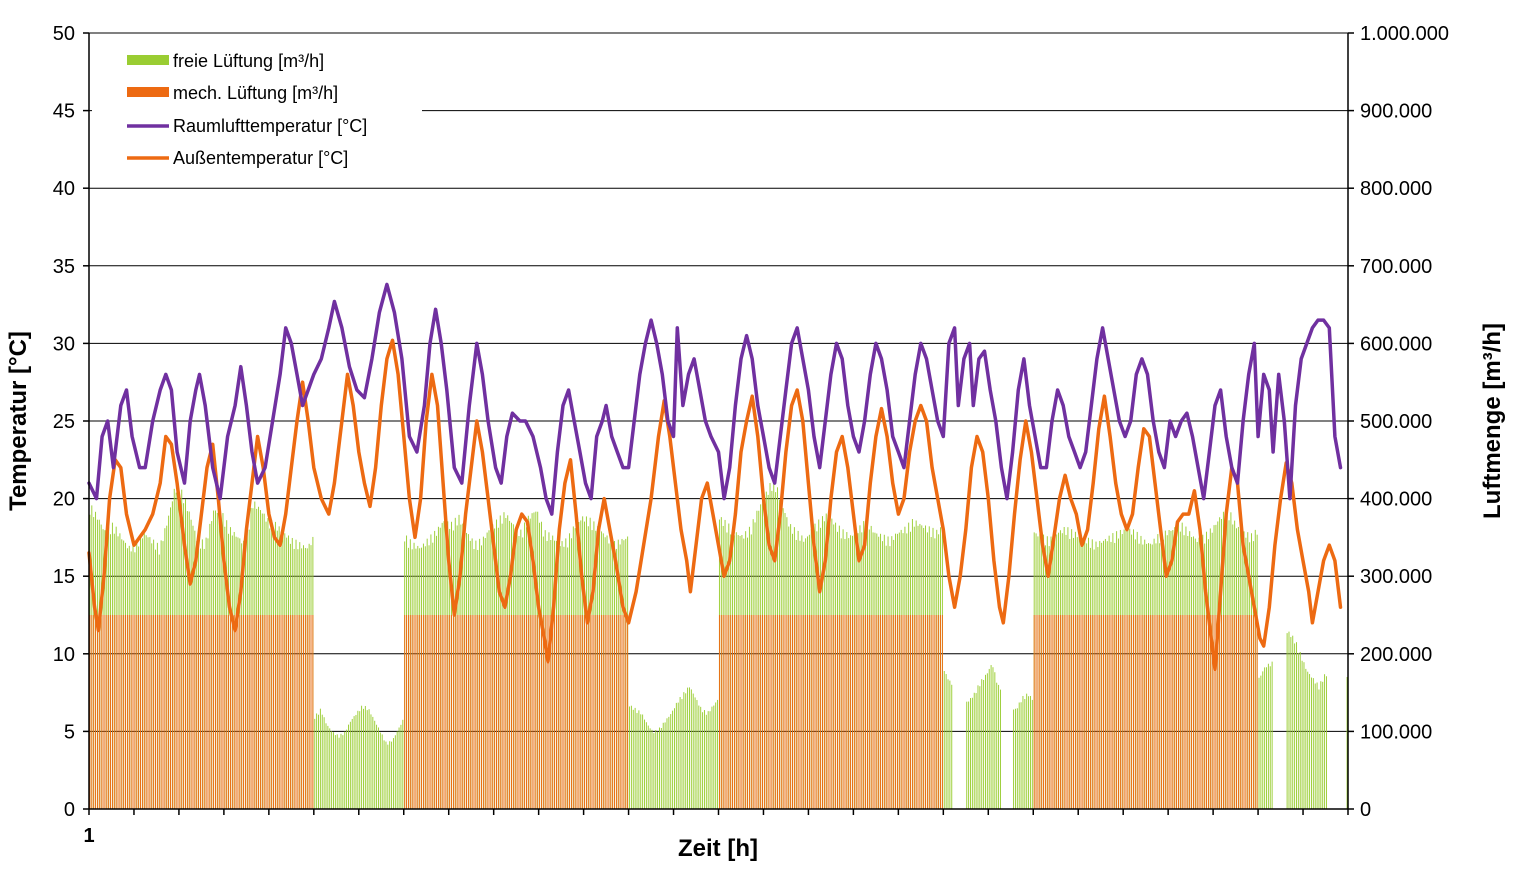 The height and width of the screenshot is (874, 1513). What do you see at coordinates (64, 34) in the screenshot?
I see `left-tick-label: 50` at bounding box center [64, 34].